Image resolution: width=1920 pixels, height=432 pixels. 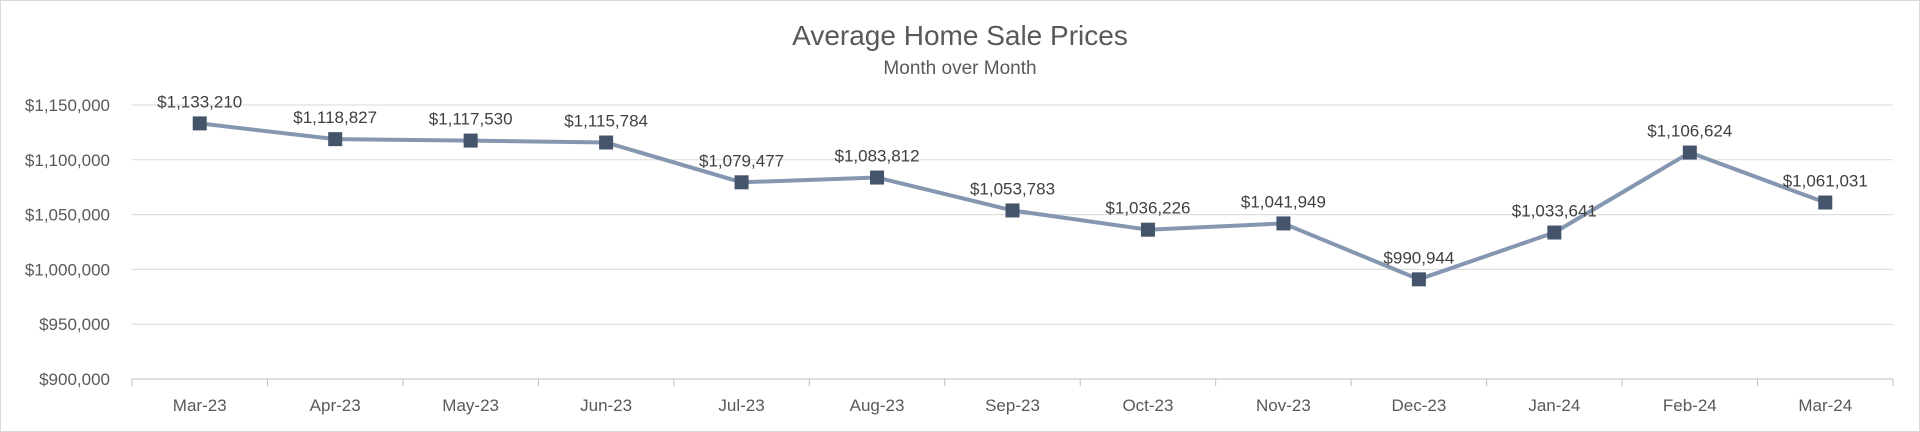 I want to click on x-tick-label: Jul-23, so click(x=741, y=405).